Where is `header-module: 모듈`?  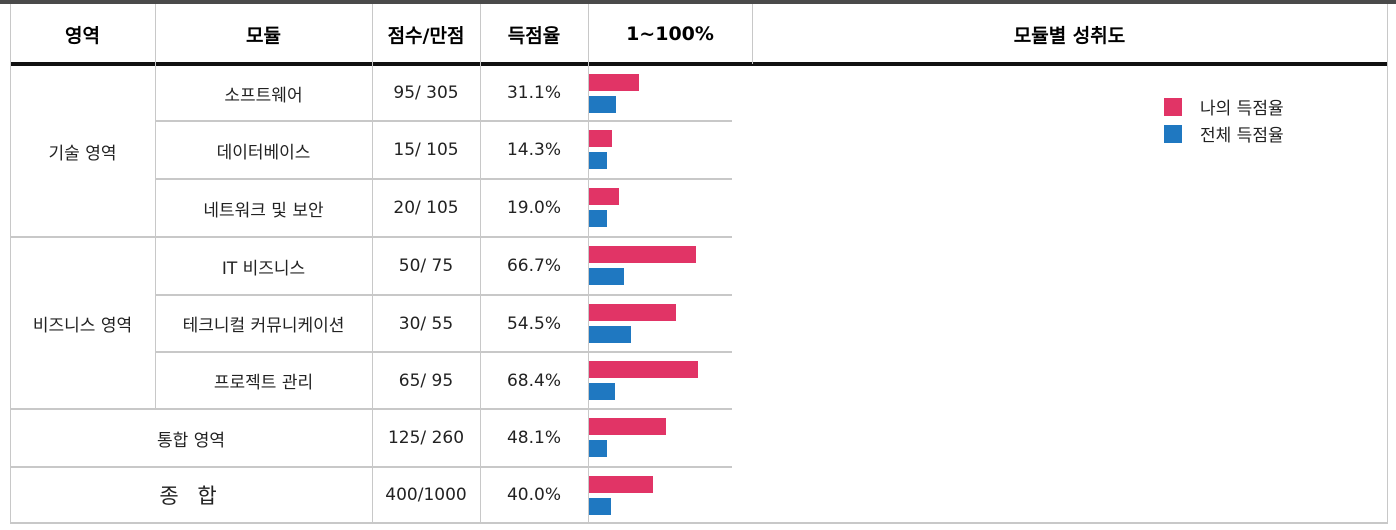 header-module: 모듈 is located at coordinates (263, 35).